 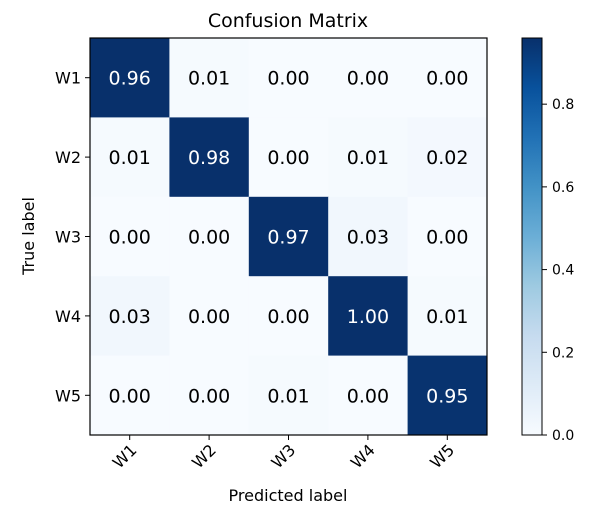 I want to click on cell-value-label: 0.96, so click(x=130, y=79).